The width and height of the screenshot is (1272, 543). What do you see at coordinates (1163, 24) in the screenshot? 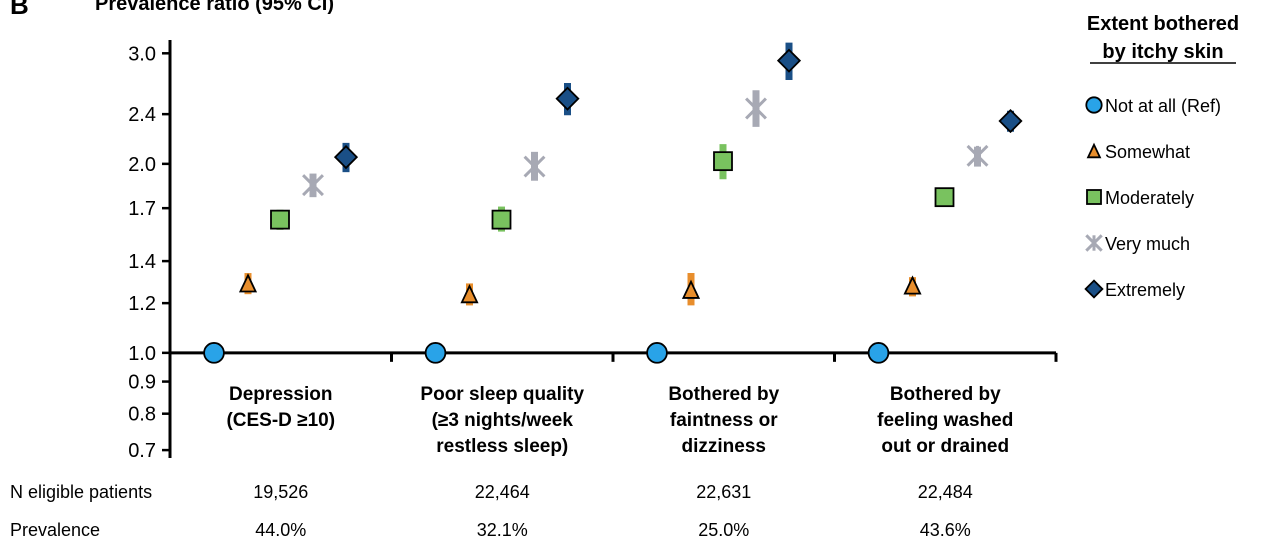
I see `legend-title: Extent bothered` at bounding box center [1163, 24].